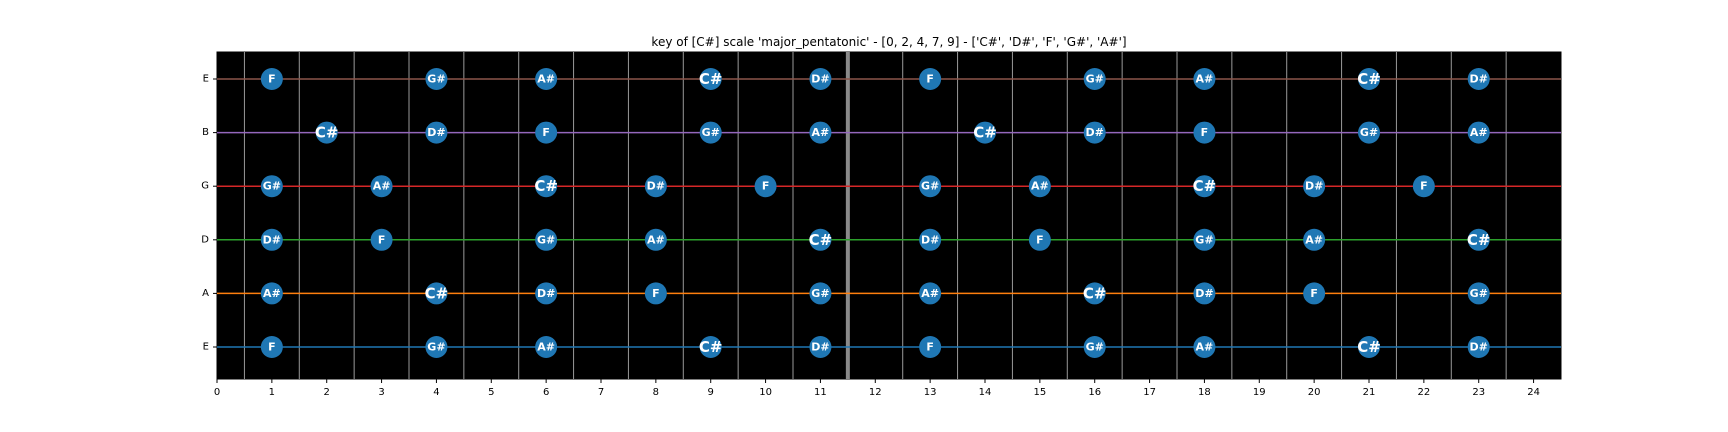 This screenshot has width=1728, height=432. I want to click on x-tick-label: 20, so click(1314, 392).